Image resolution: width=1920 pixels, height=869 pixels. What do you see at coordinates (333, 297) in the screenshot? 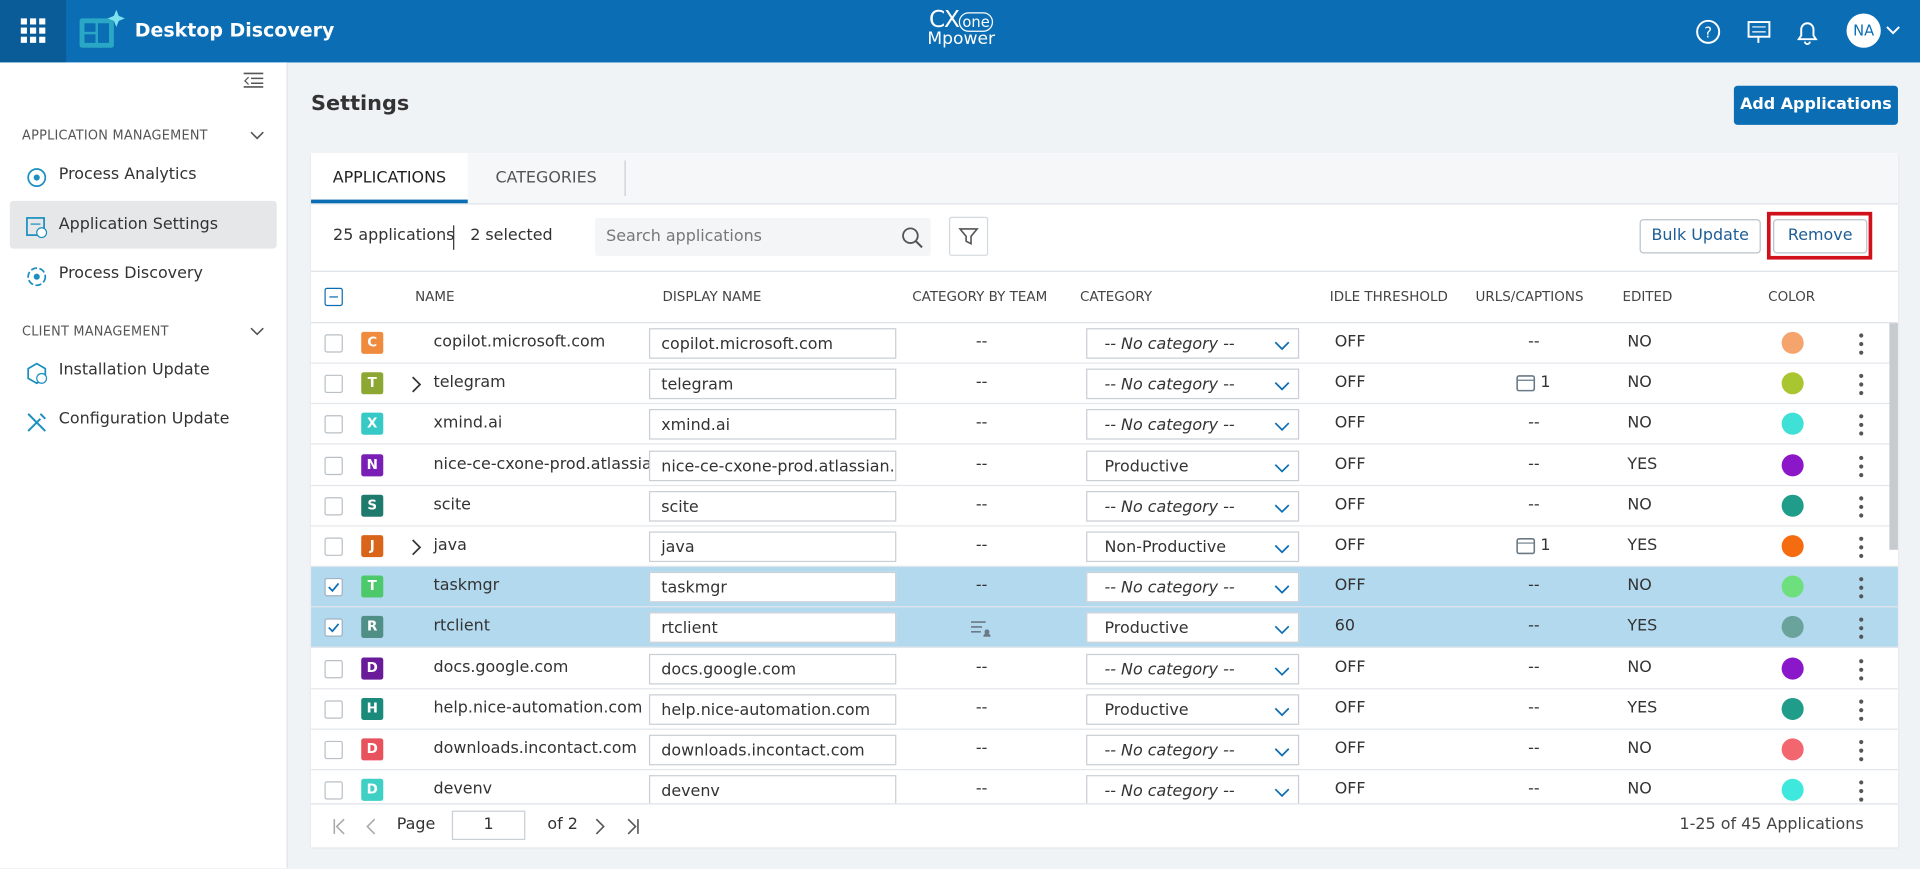
I see `select-all-checkbox` at bounding box center [333, 297].